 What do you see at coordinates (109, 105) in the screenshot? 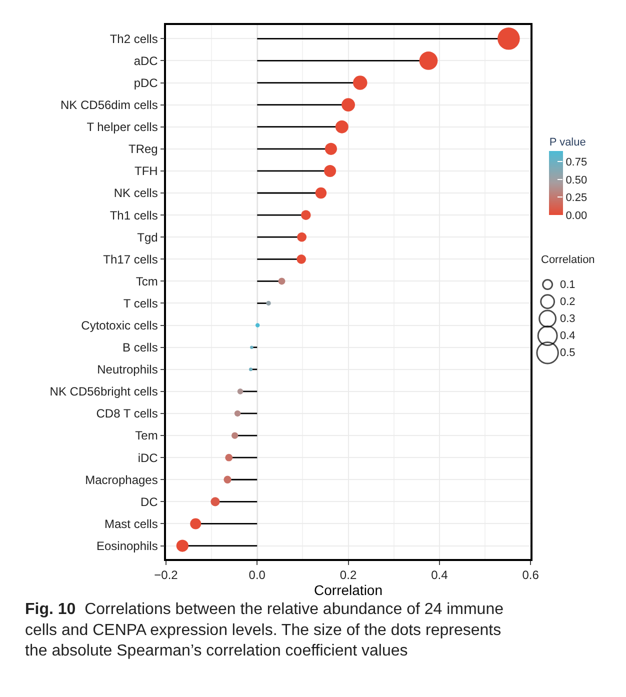
I see `y-tick-label: NK CD56dim cells` at bounding box center [109, 105].